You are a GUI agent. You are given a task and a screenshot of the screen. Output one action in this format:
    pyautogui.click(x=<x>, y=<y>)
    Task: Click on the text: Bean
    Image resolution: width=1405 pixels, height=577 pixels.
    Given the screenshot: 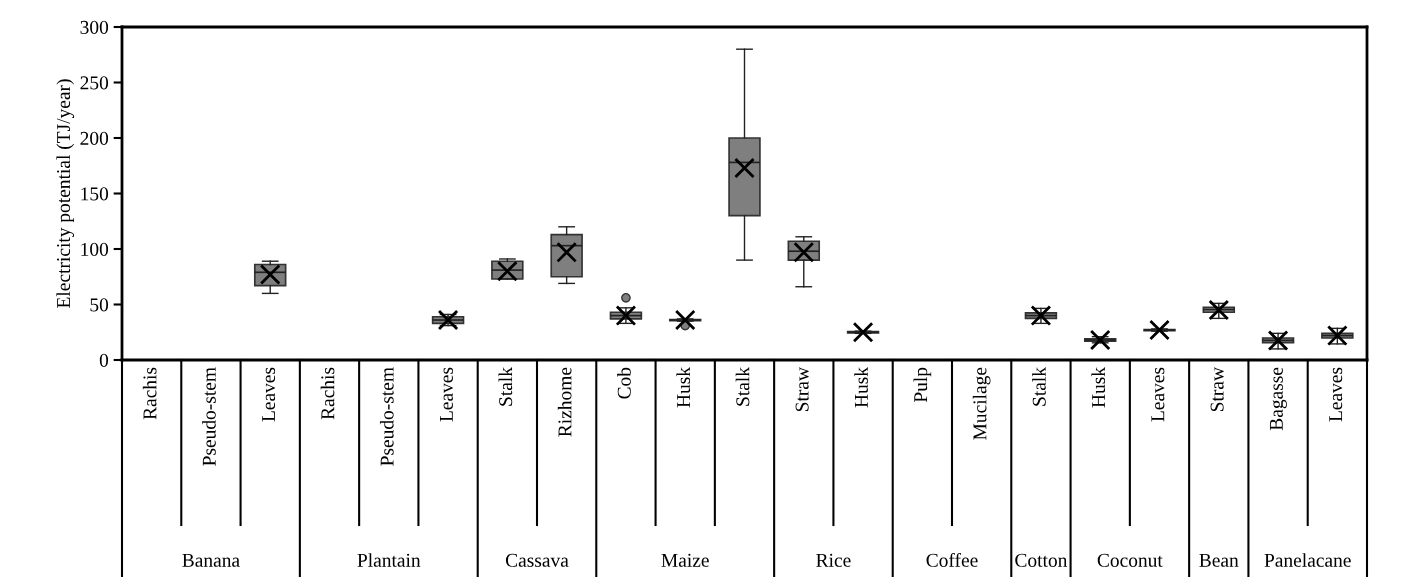 What is the action you would take?
    pyautogui.click(x=1219, y=560)
    